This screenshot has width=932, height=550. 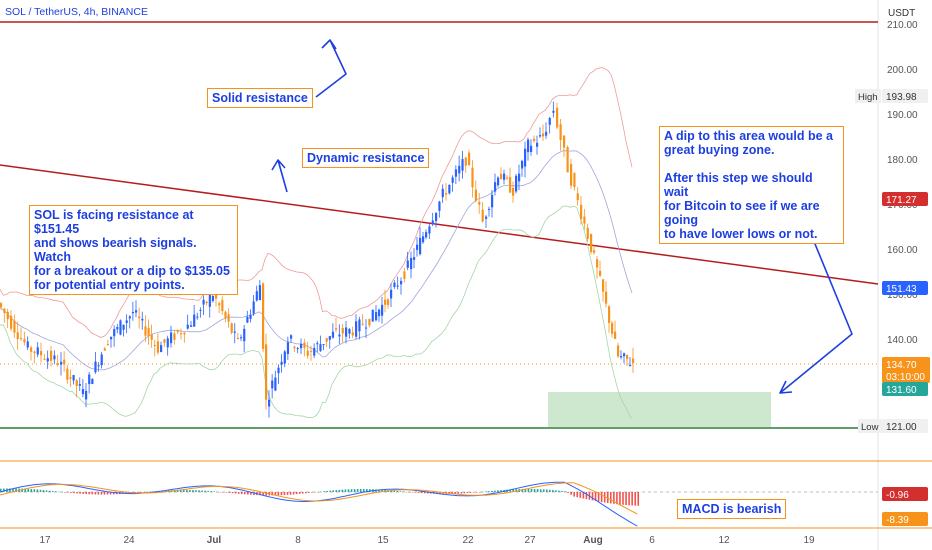 I want to click on last-price-bg, so click(x=906, y=370).